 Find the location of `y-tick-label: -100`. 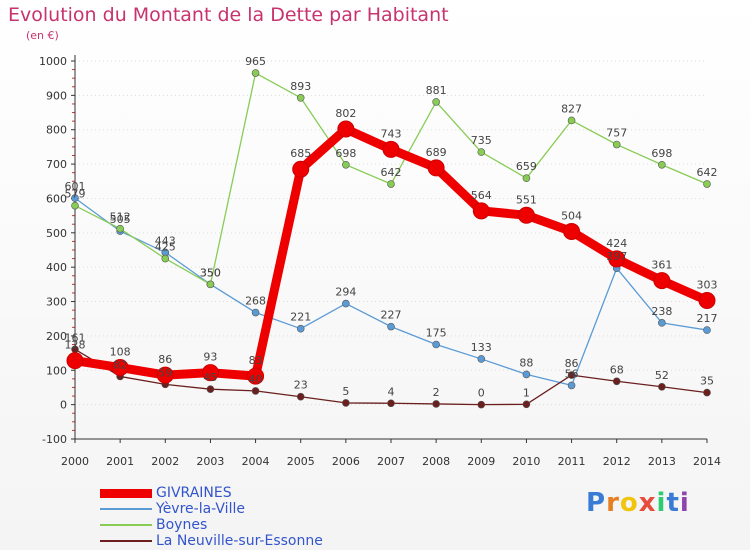

y-tick-label: -100 is located at coordinates (54, 439).